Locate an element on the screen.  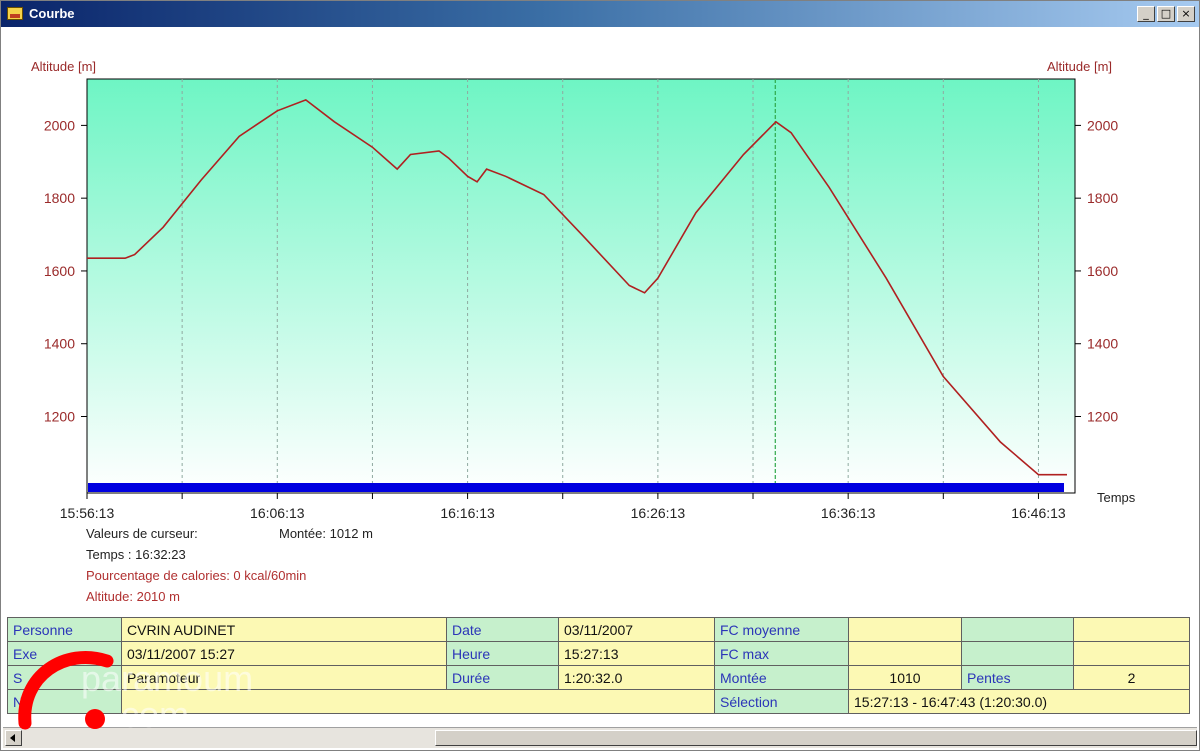
note-label: N is located at coordinates (64, 701).